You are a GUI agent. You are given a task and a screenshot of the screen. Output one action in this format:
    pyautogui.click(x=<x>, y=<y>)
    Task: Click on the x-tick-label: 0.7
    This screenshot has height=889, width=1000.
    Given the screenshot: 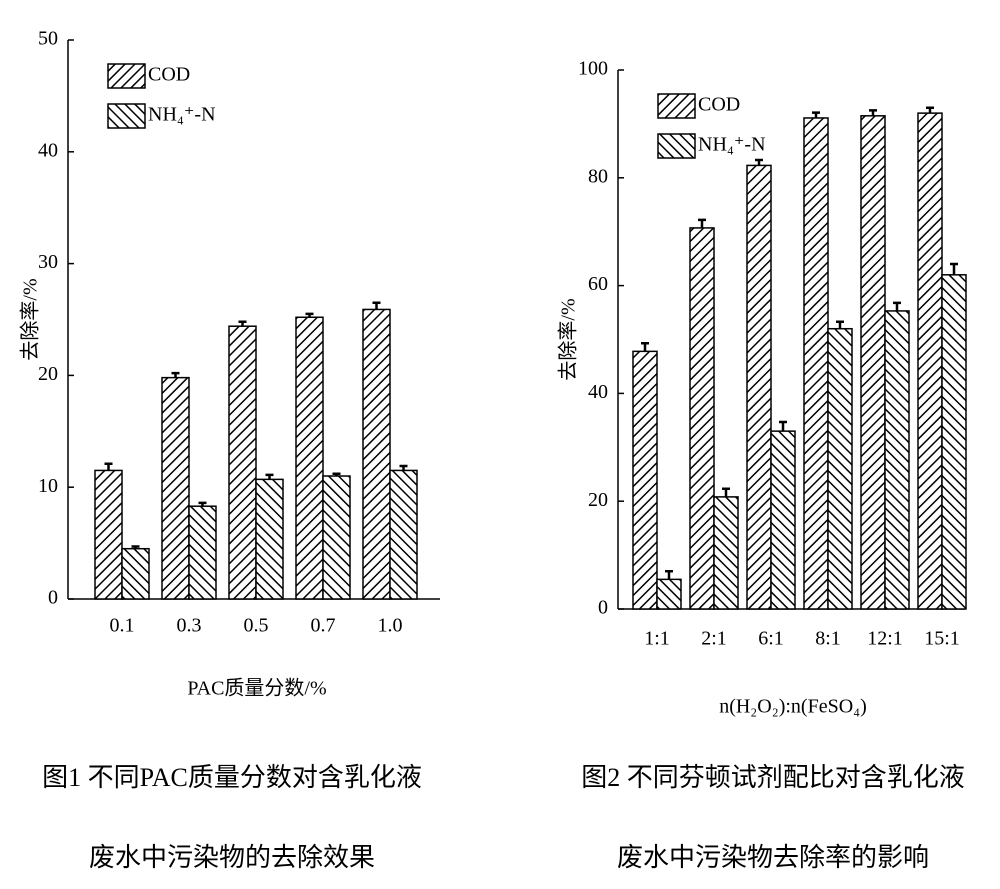 What is the action you would take?
    pyautogui.click(x=323, y=626)
    